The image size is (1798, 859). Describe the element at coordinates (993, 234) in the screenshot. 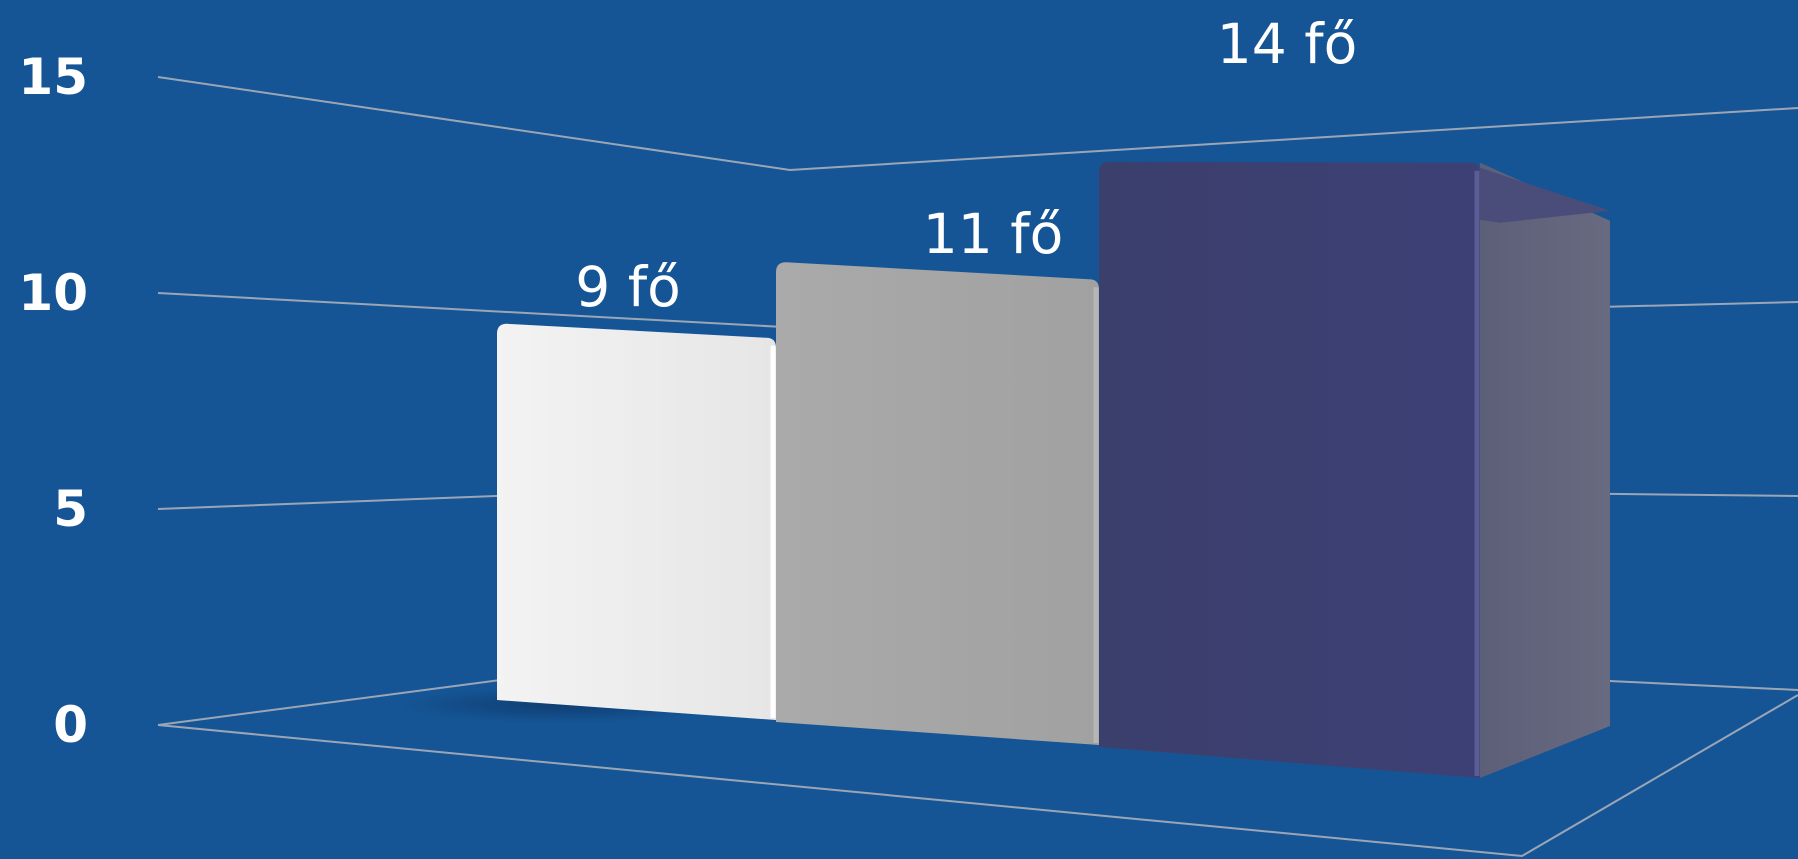

I see `bar-value-label: 11 fő` at that location.